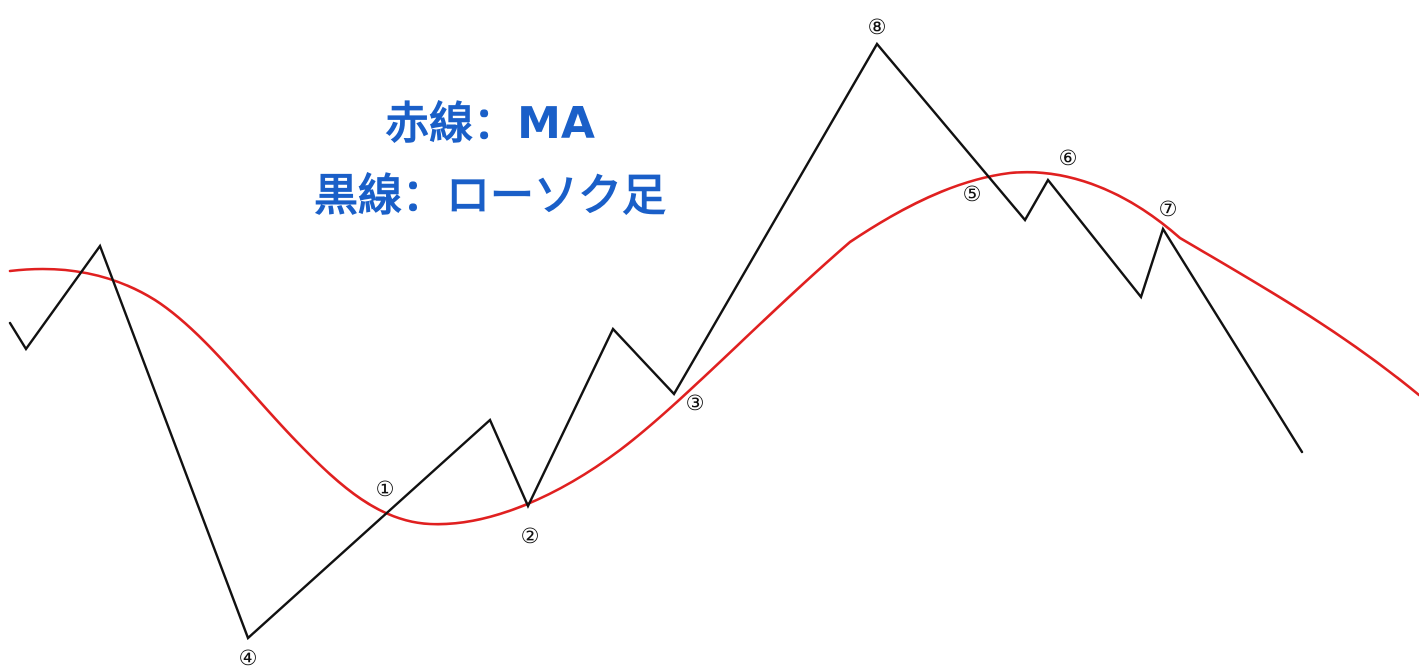 The image size is (1419, 670). What do you see at coordinates (1168, 209) in the screenshot?
I see `marker-7-label: ⑦` at bounding box center [1168, 209].